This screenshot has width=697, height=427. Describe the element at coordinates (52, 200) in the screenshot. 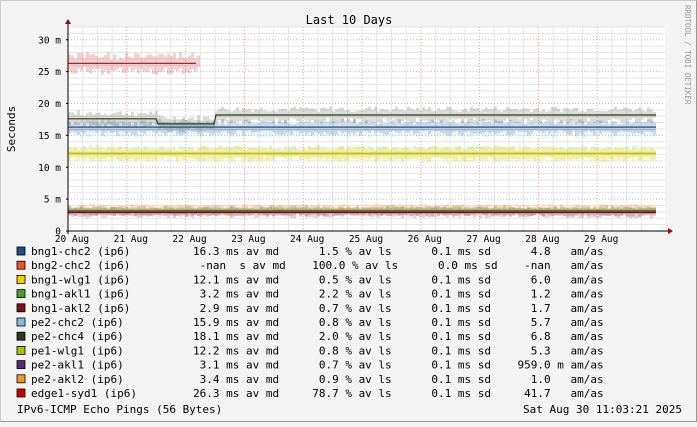

I see `y-tick-label: 5 m` at that location.